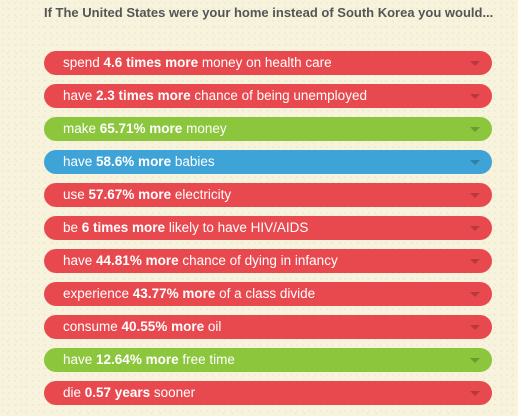 Image resolution: width=518 pixels, height=416 pixels. What do you see at coordinates (141, 128) in the screenshot?
I see `item-text-highlight: 65.71% more` at bounding box center [141, 128].